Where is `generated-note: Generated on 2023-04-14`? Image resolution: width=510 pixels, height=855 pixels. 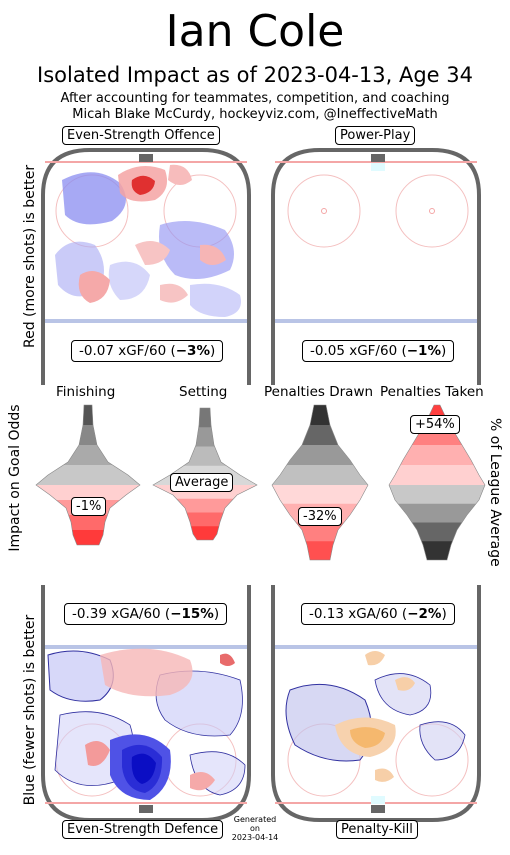
generated-note: Generated on 2023-04-14 is located at coordinates (255, 828).